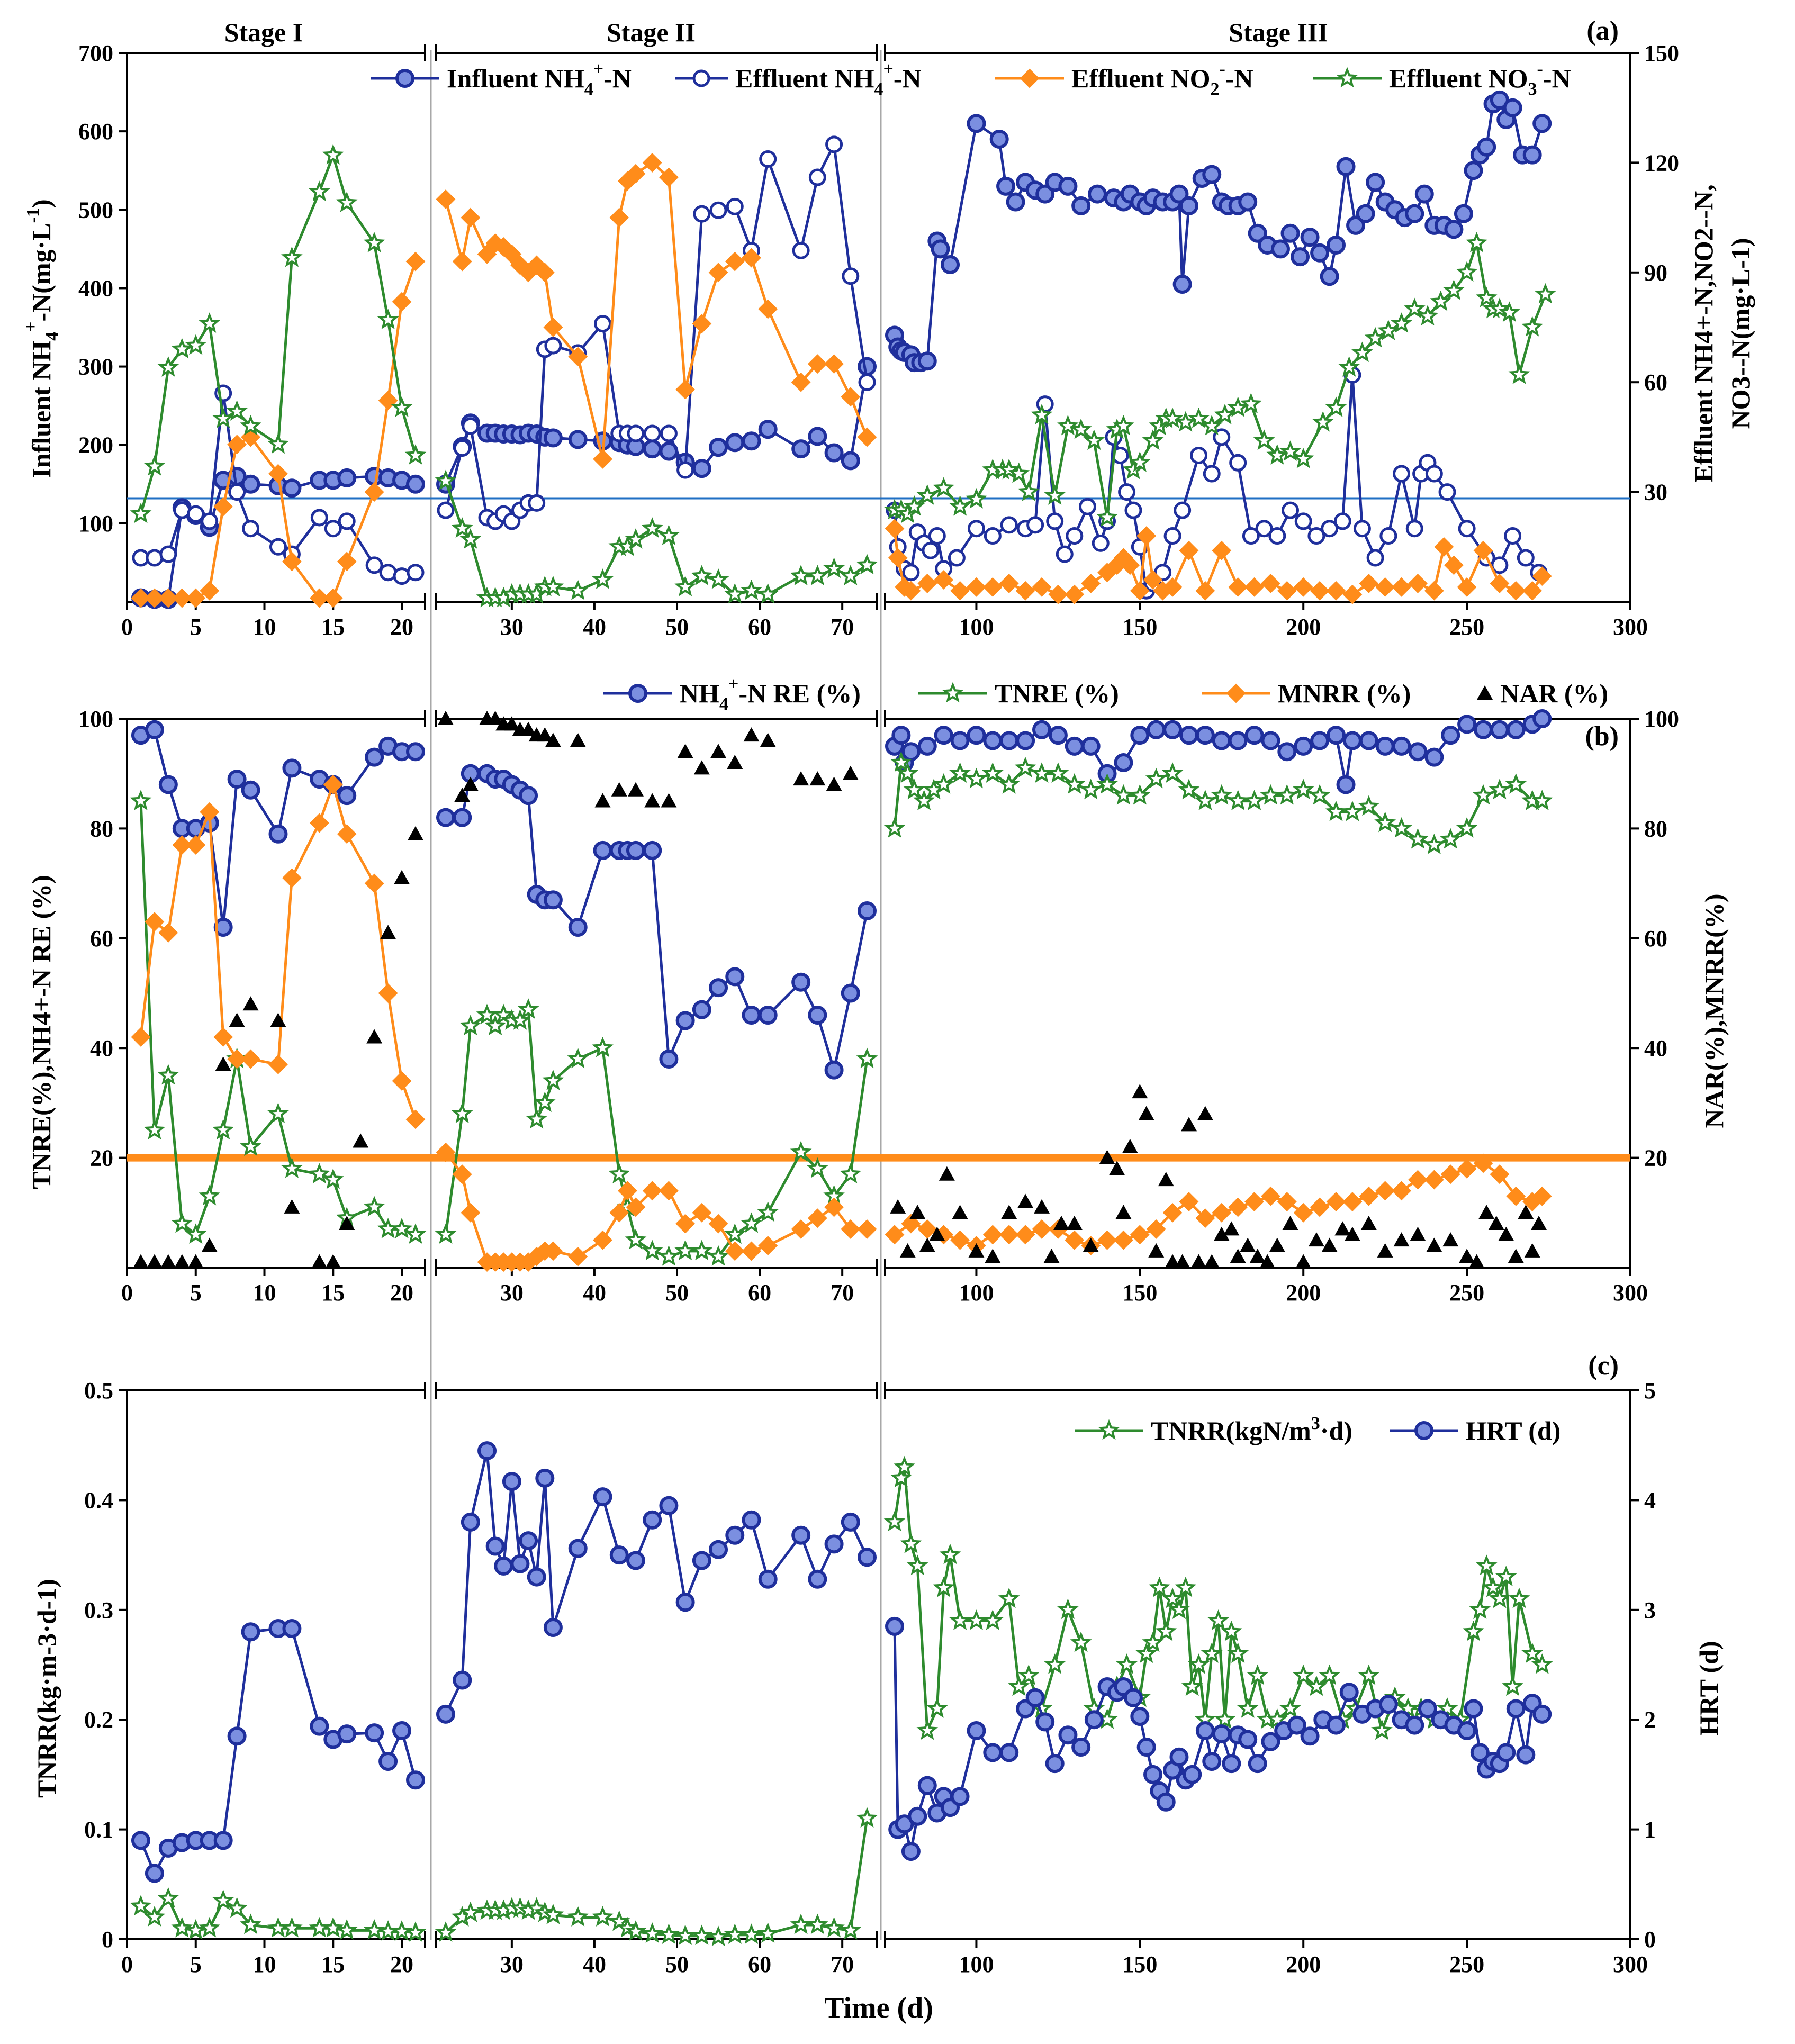  What do you see at coordinates (1602, 736) in the screenshot?
I see `panel-label-b: (b)` at bounding box center [1602, 736].